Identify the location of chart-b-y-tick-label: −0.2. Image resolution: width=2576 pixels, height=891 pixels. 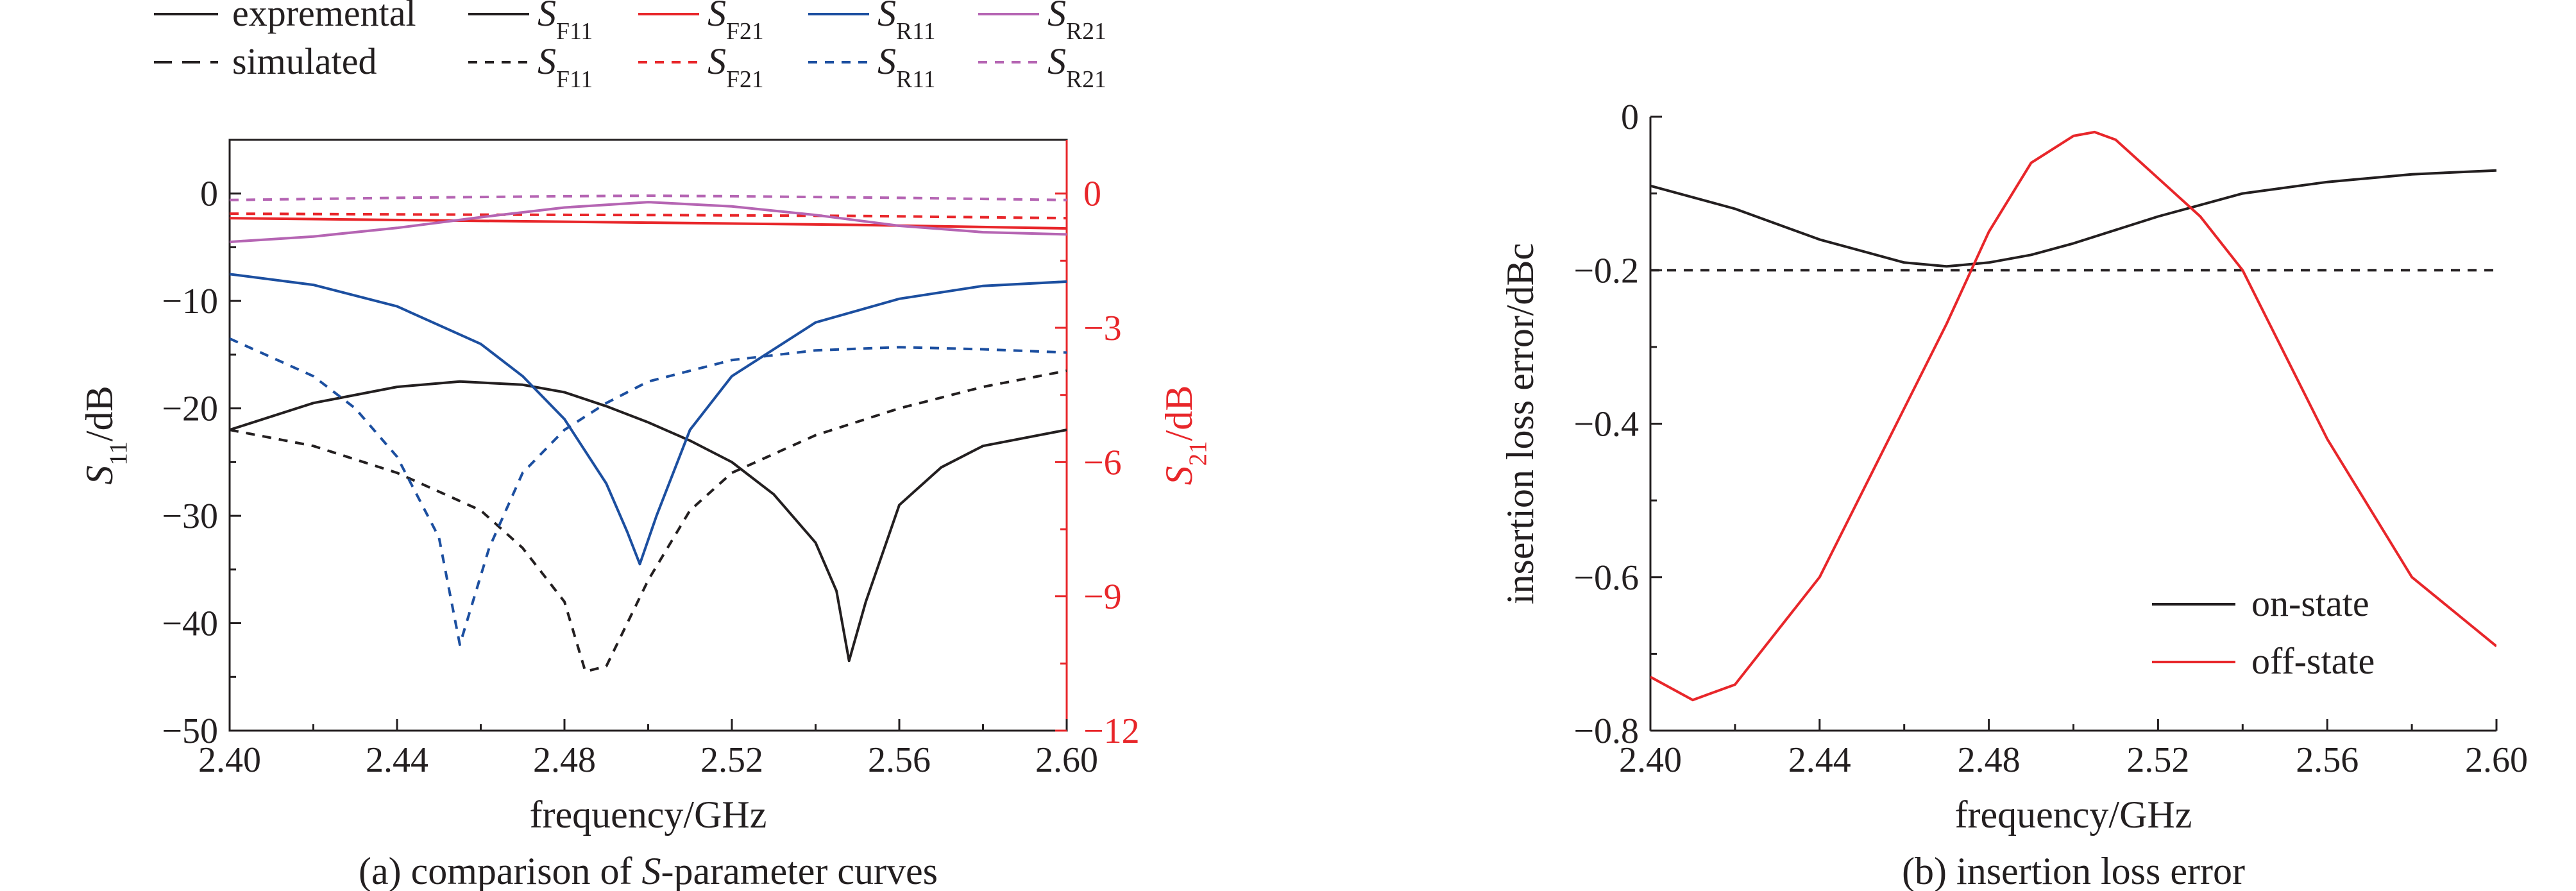
(1606, 271).